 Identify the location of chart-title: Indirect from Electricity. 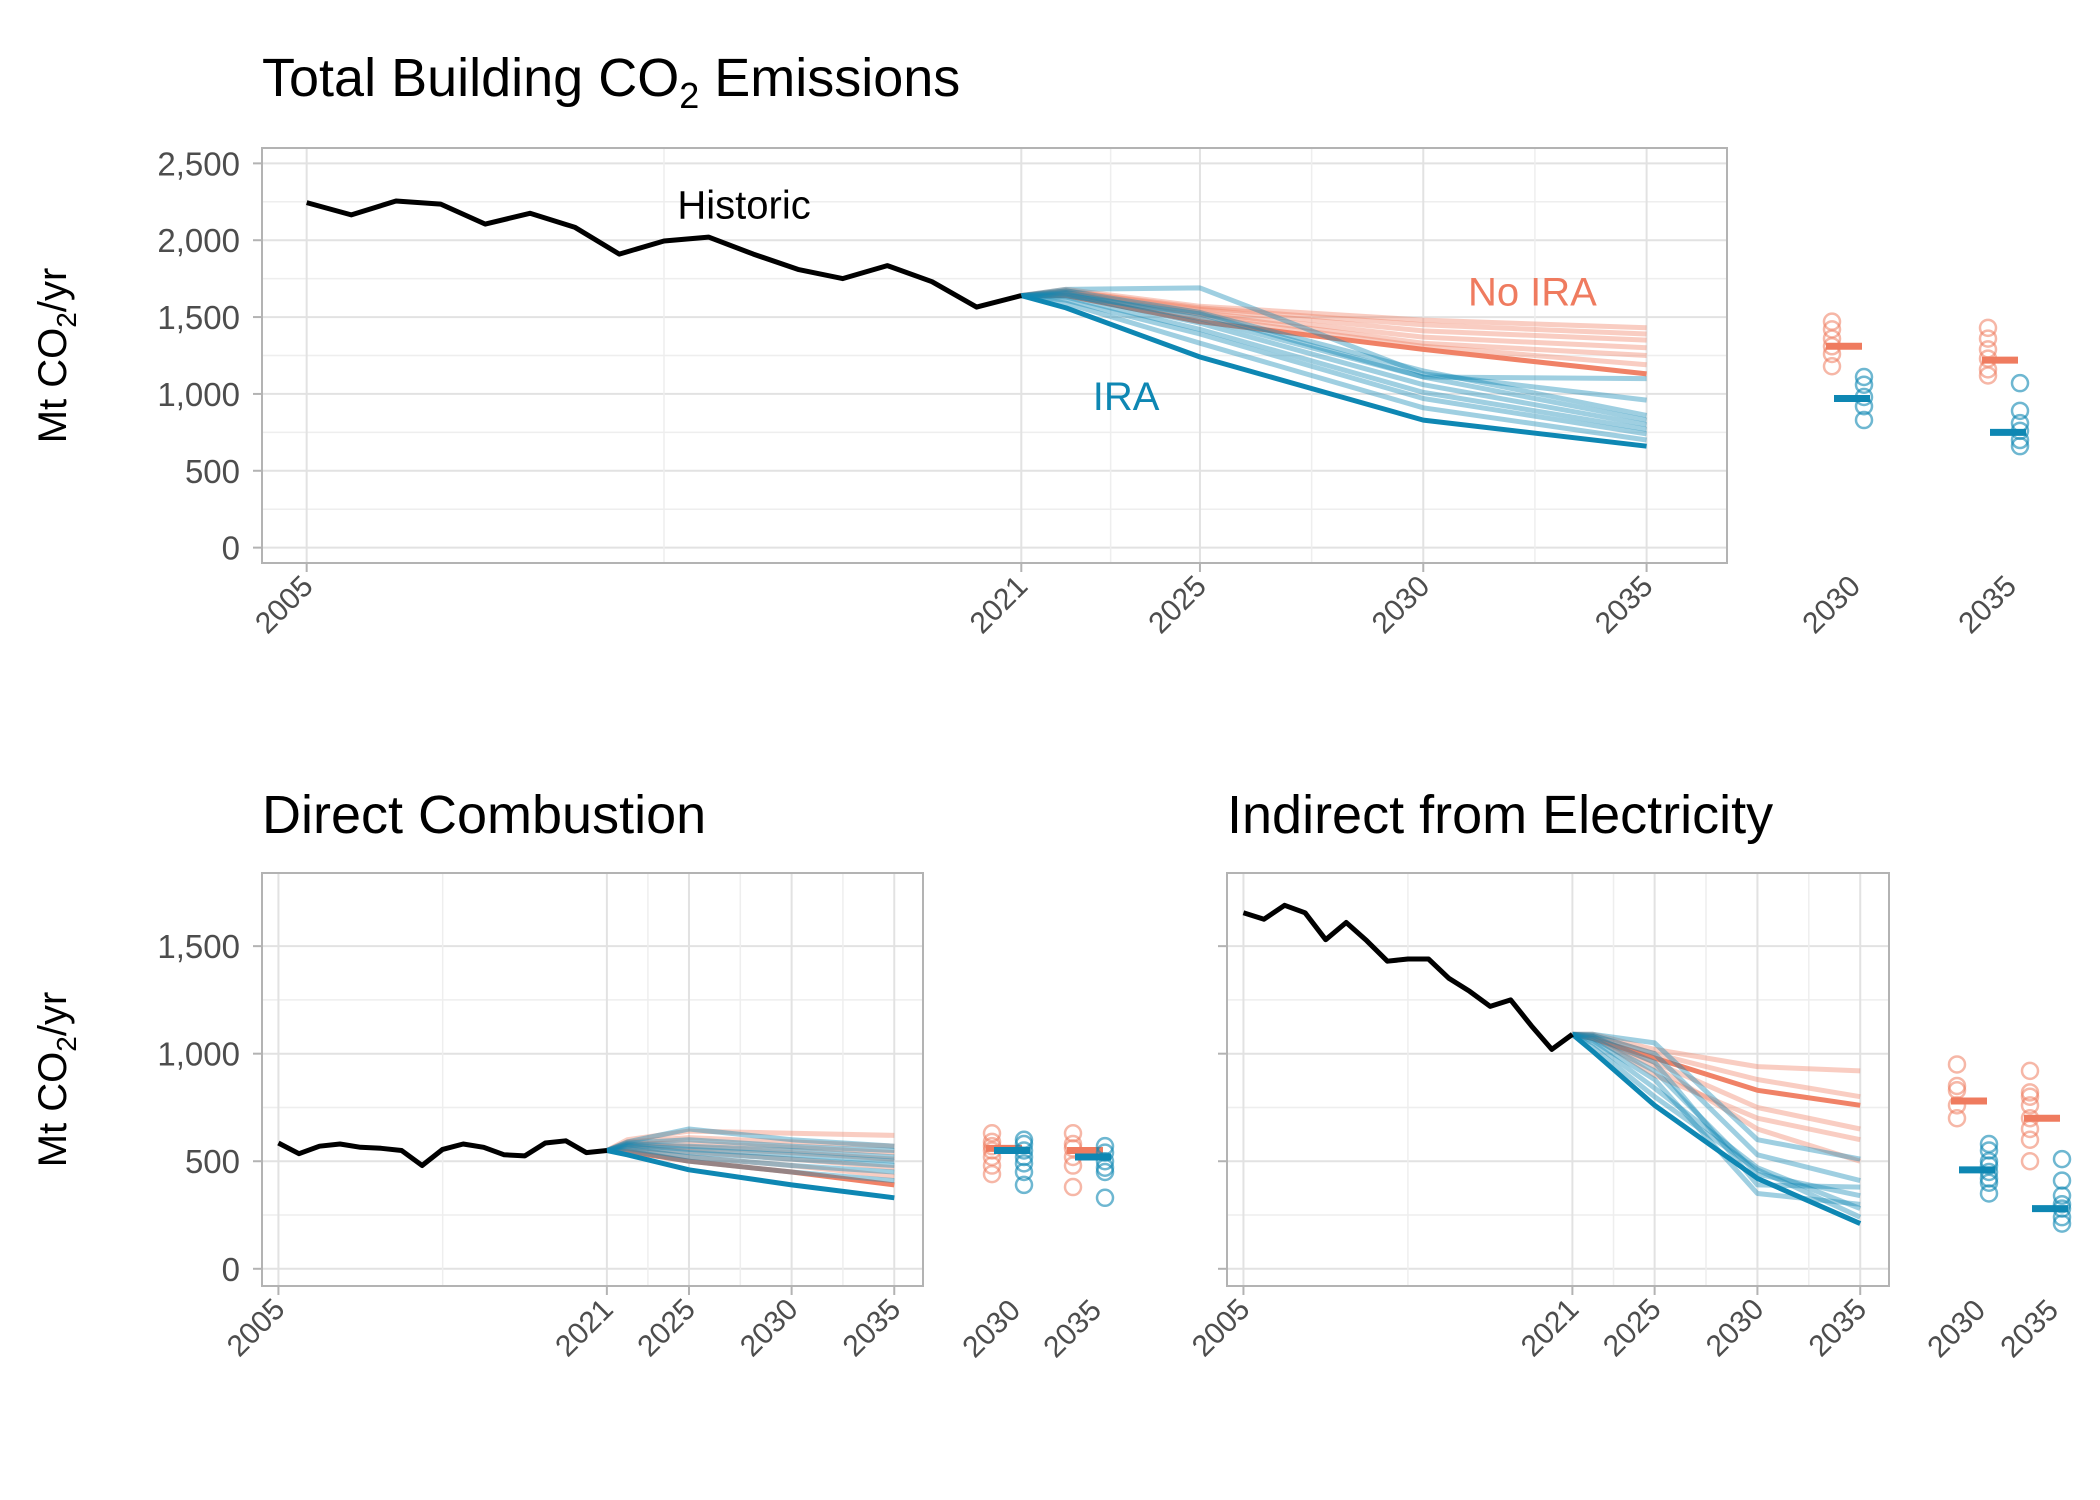
(1500, 815).